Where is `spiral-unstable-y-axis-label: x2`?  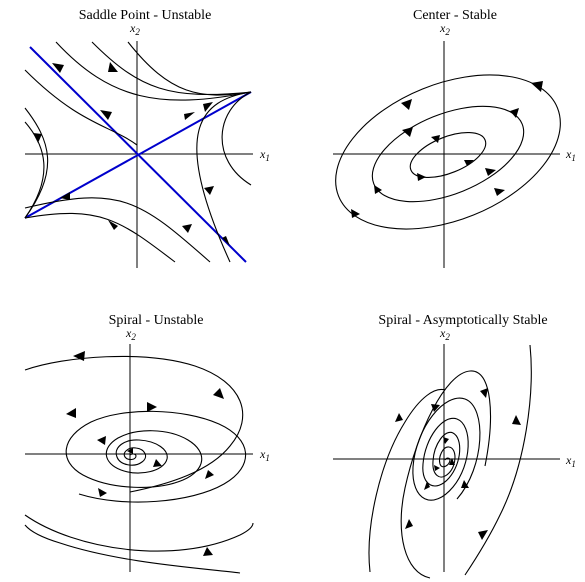
spiral-unstable-y-axis-label: x2 is located at coordinates (130, 334).